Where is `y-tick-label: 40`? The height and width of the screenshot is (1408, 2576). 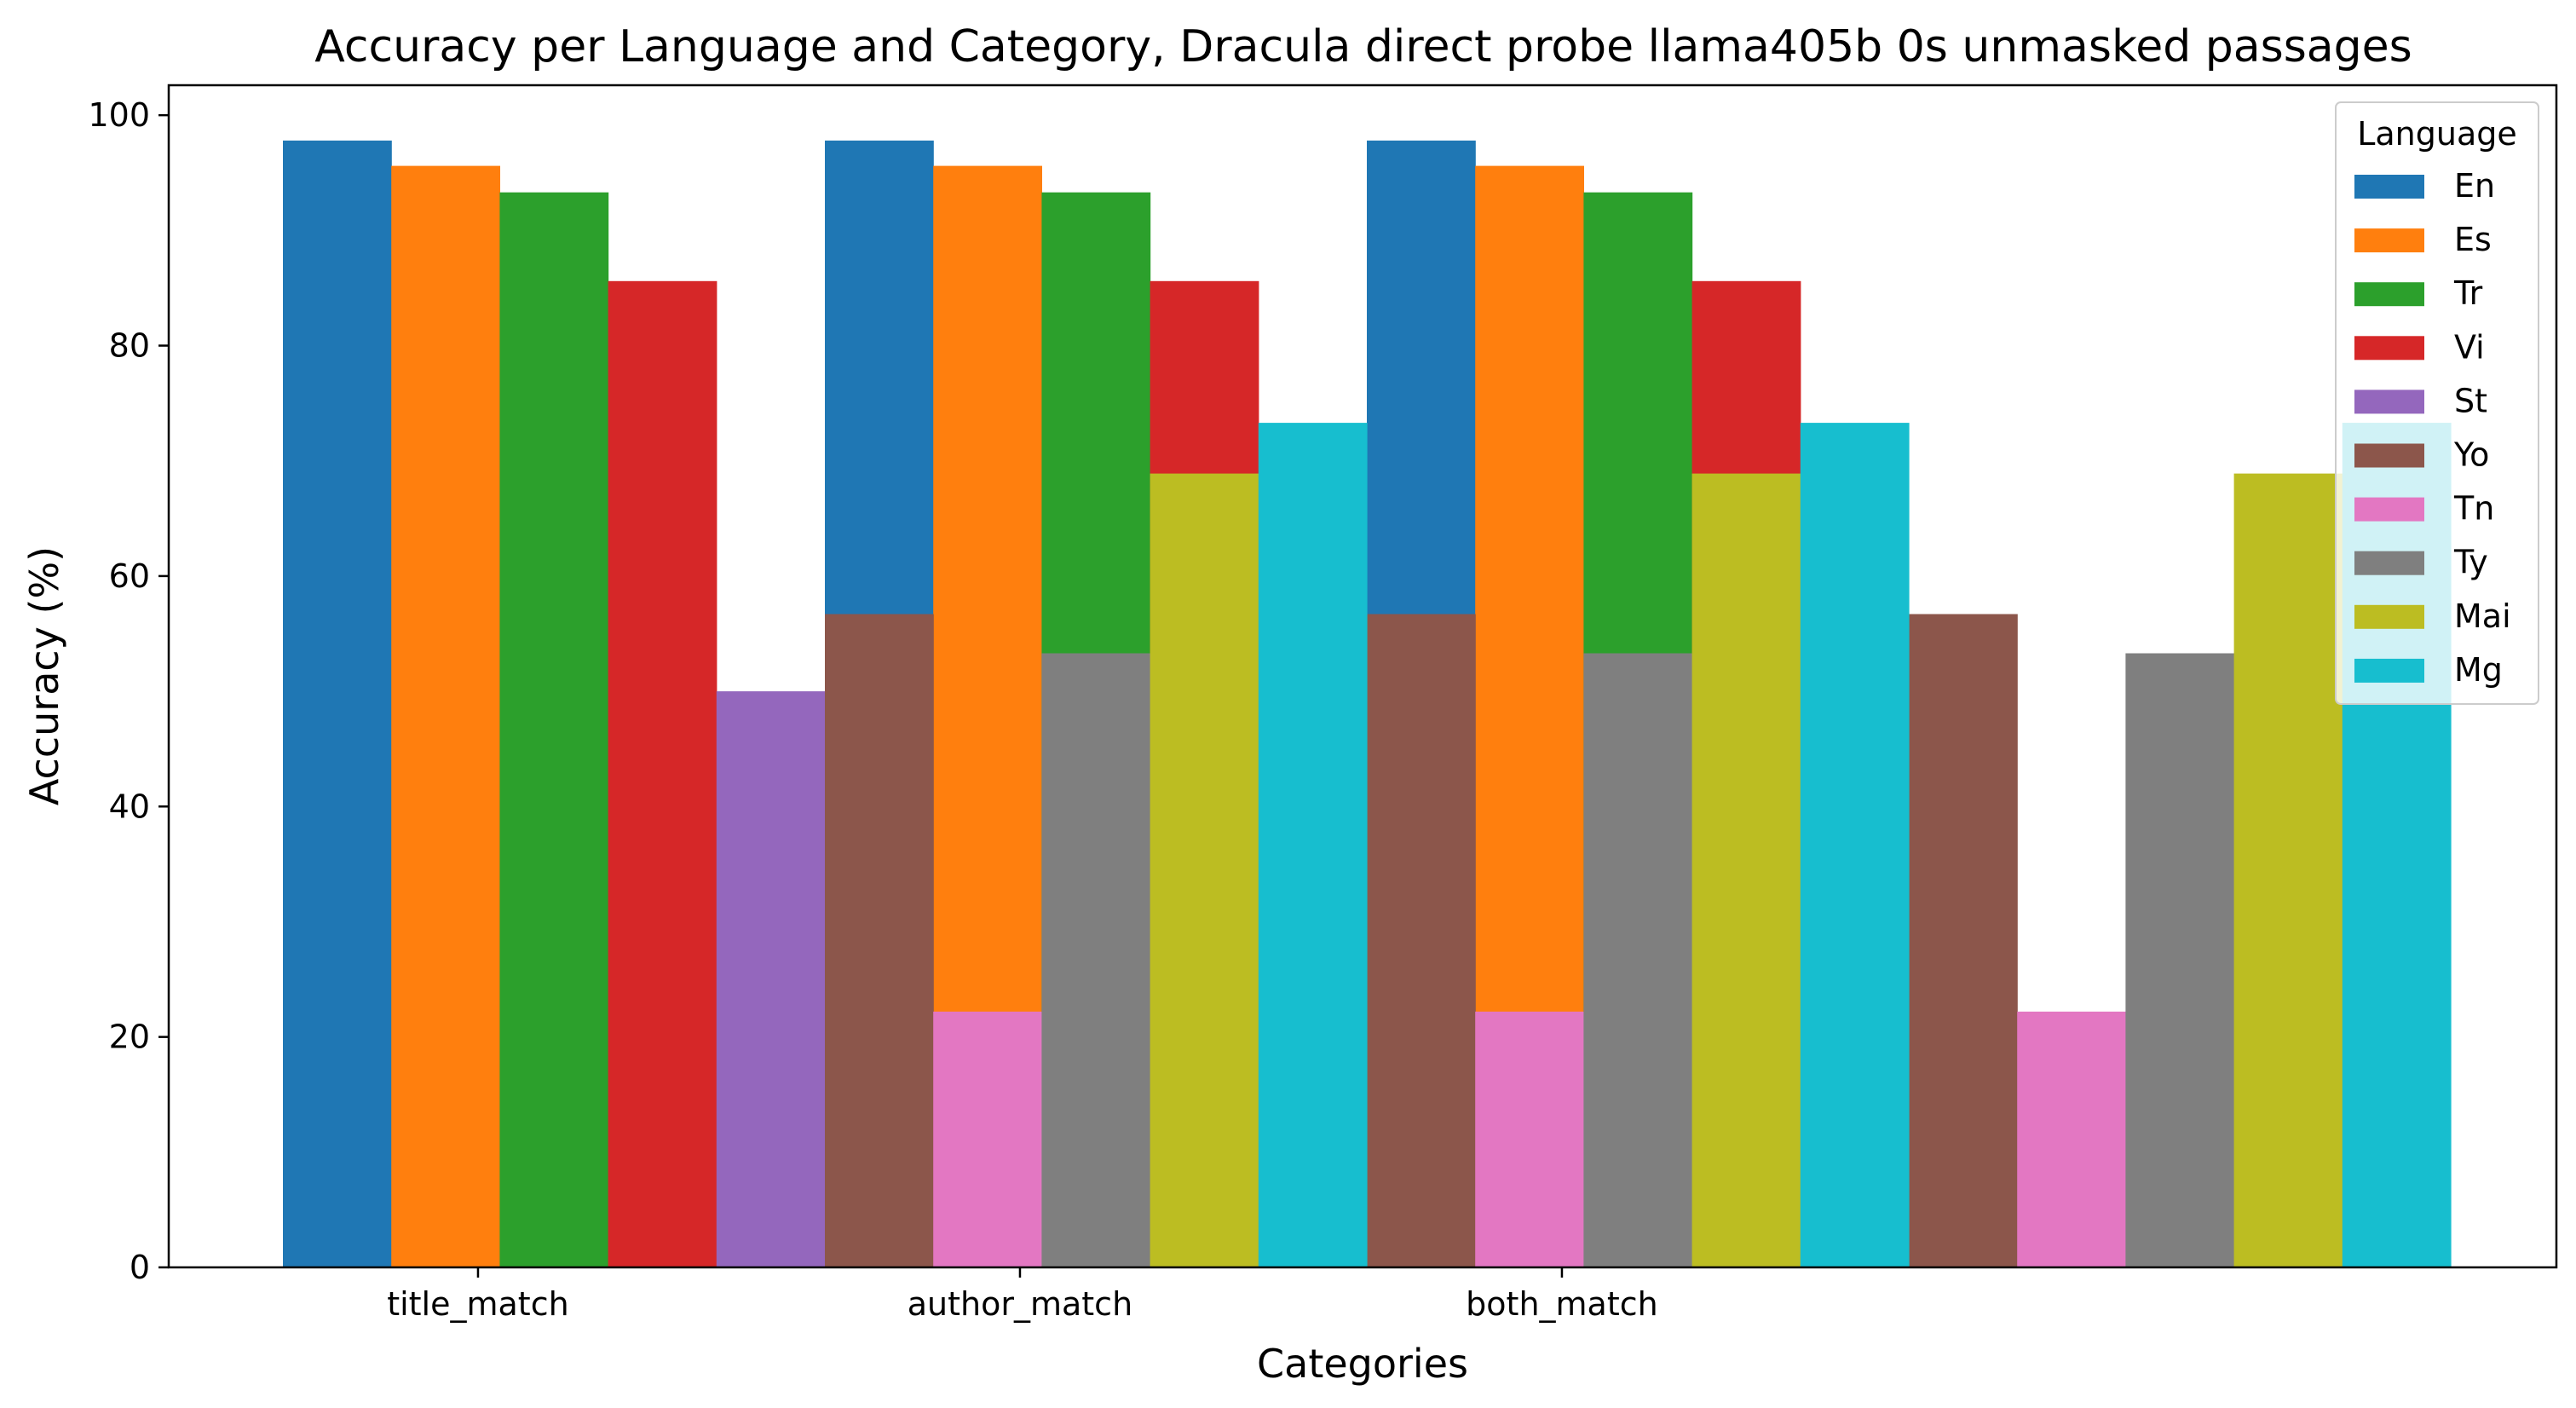
y-tick-label: 40 is located at coordinates (129, 806).